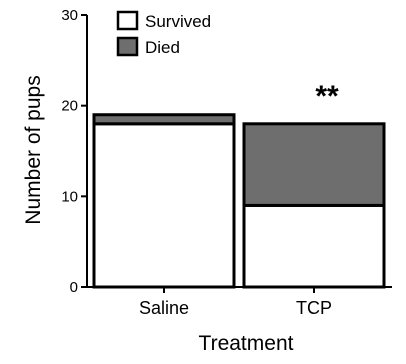  I want to click on y-tick-label-0: 0, so click(74, 287).